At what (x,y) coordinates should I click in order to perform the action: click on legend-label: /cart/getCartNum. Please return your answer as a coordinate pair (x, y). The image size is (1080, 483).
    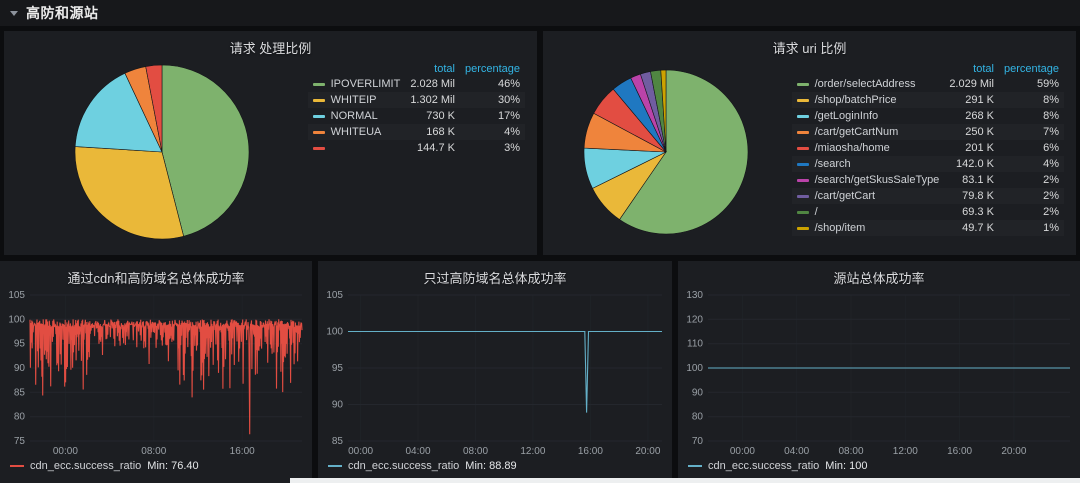
    Looking at the image, I should click on (856, 132).